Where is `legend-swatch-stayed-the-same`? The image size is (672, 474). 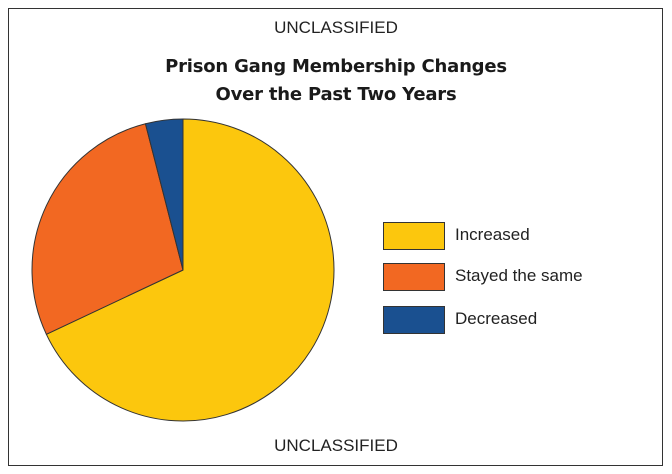
legend-swatch-stayed-the-same is located at coordinates (414, 277).